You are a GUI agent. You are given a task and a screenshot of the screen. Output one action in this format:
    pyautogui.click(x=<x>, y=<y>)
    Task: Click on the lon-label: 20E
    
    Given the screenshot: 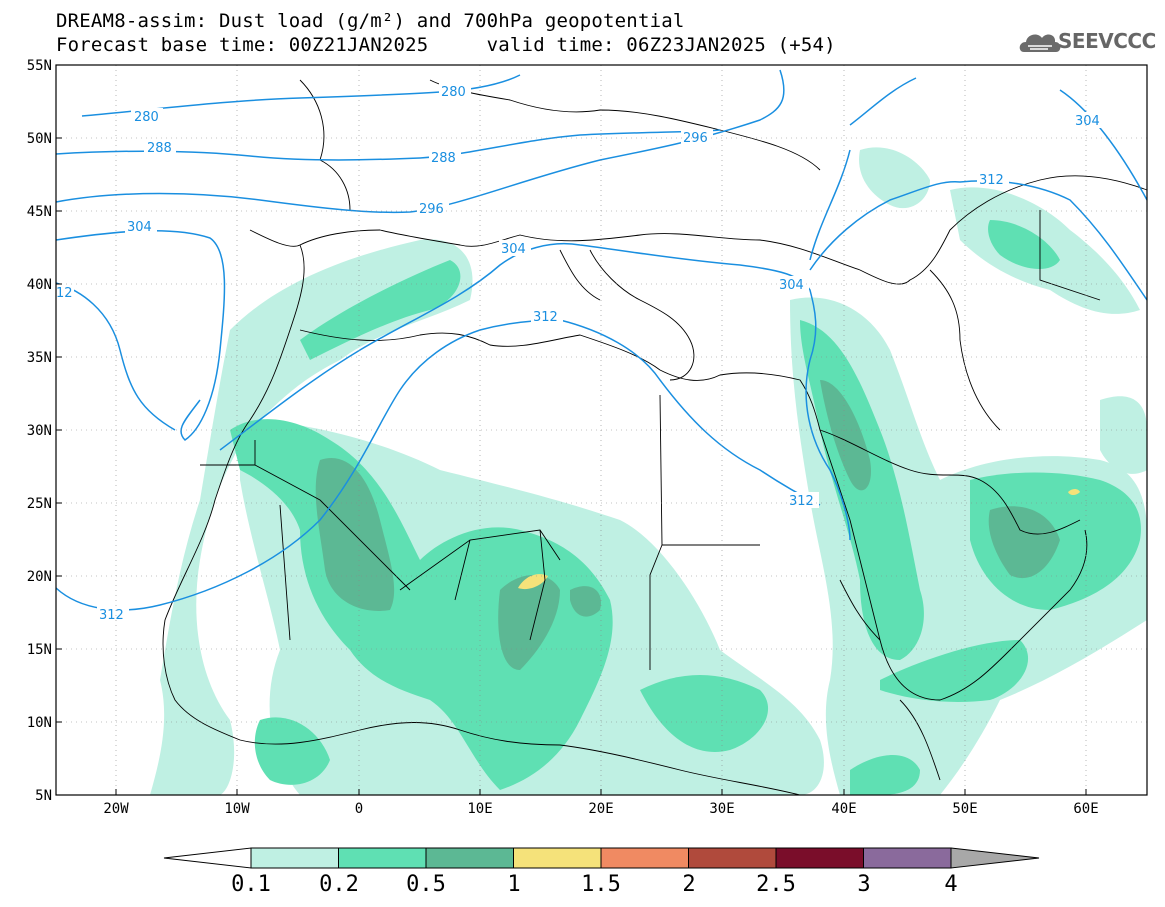 What is the action you would take?
    pyautogui.click(x=600, y=809)
    